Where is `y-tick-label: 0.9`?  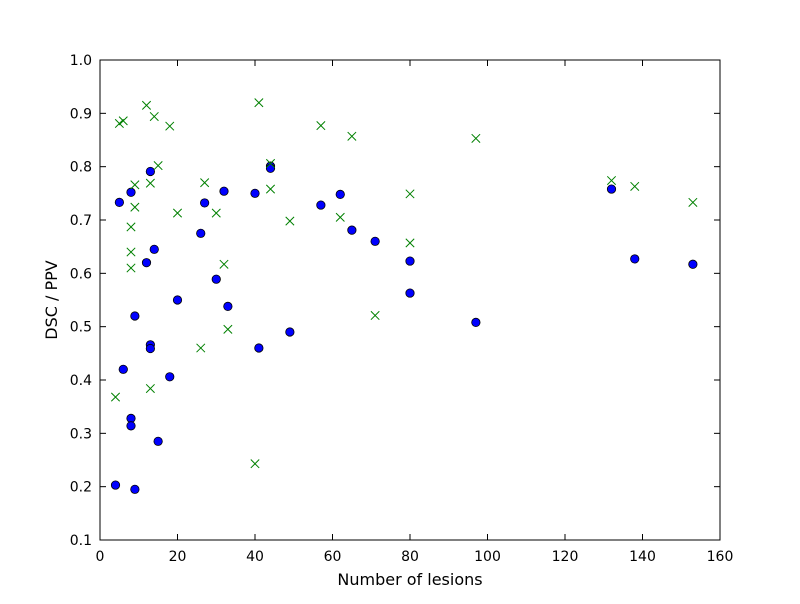
y-tick-label: 0.9 is located at coordinates (81, 114).